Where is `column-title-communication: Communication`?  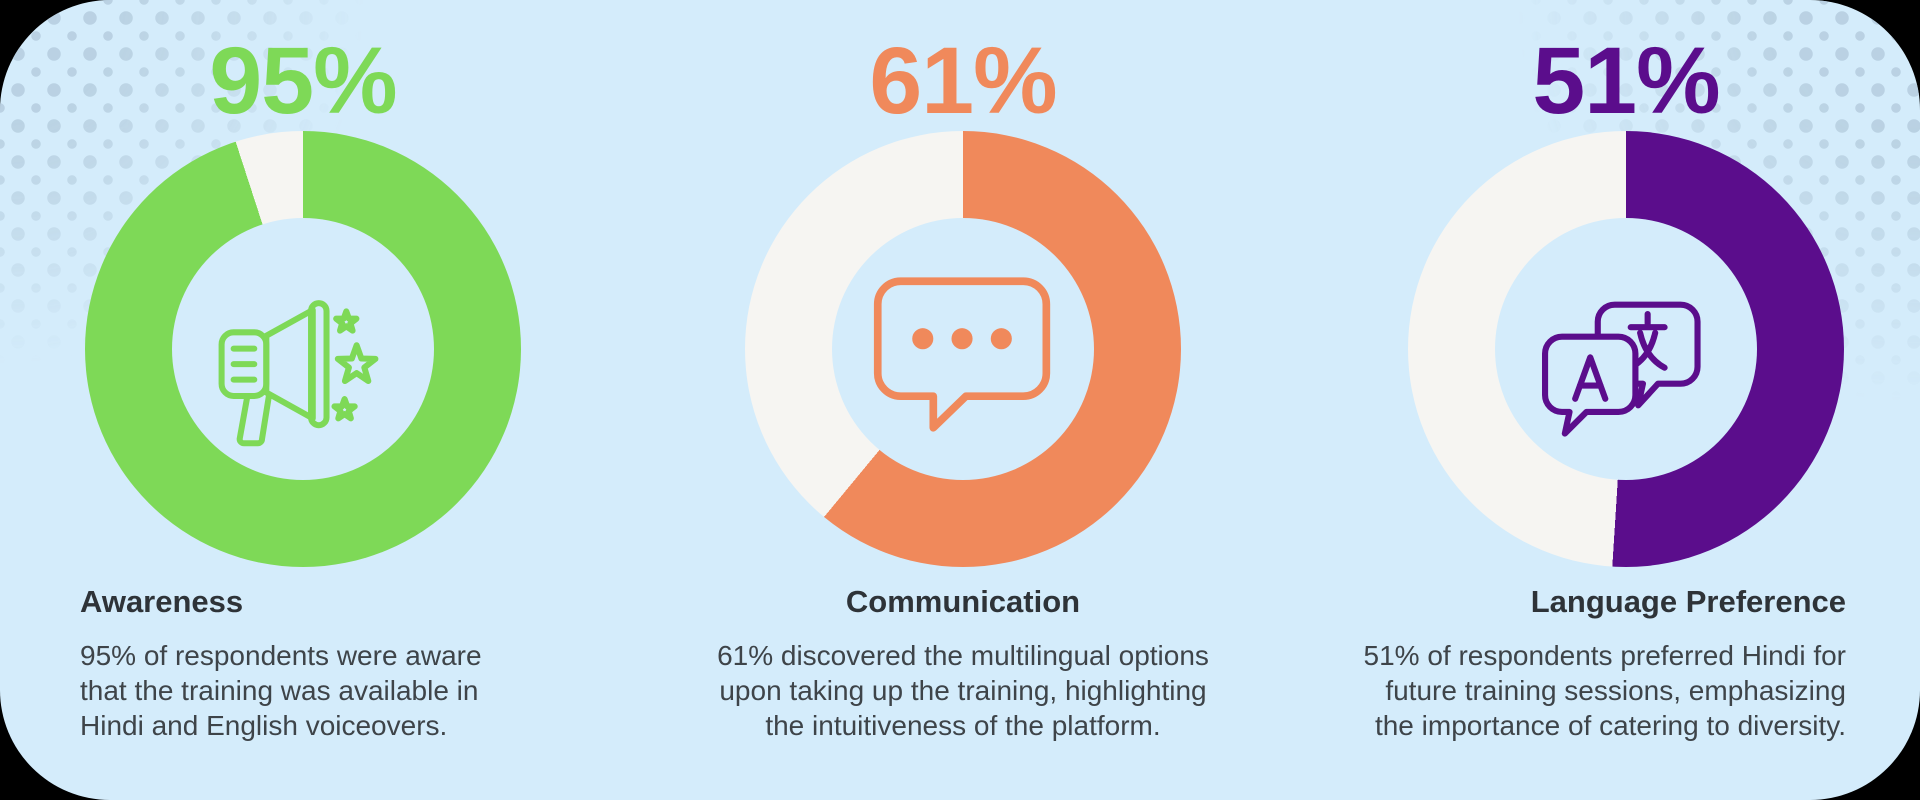
column-title-communication: Communication is located at coordinates (963, 601).